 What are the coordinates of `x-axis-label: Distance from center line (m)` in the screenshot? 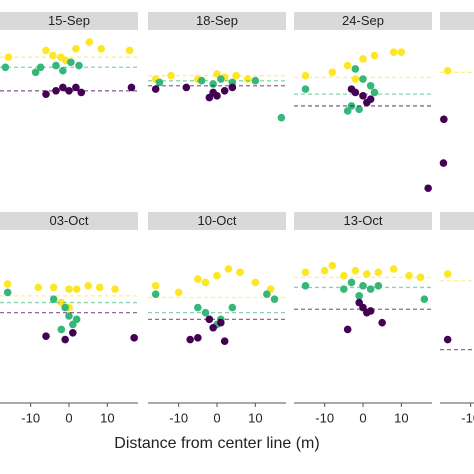 It's located at (216, 443).